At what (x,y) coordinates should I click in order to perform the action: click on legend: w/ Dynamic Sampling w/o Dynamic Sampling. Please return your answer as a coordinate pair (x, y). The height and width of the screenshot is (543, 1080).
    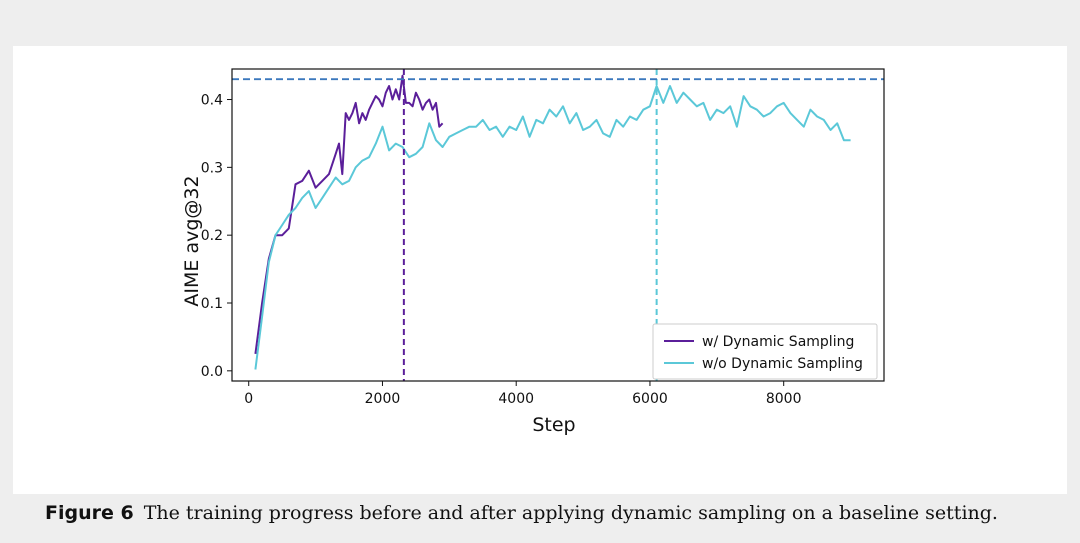
    Looking at the image, I should click on (765, 351).